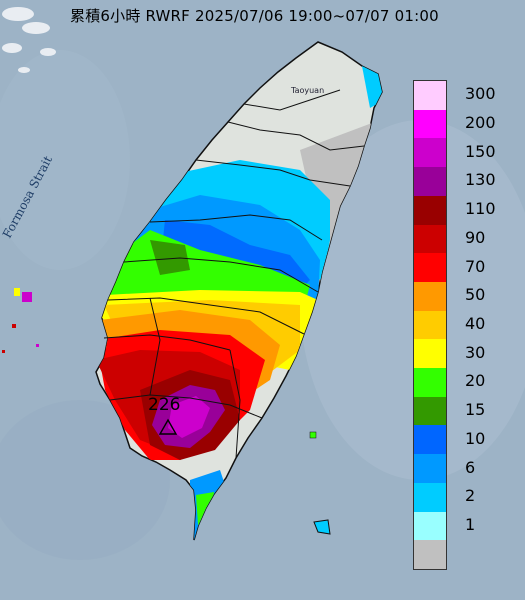 The image size is (525, 600). What do you see at coordinates (470, 524) in the screenshot?
I see `legend-label: 1` at bounding box center [470, 524].